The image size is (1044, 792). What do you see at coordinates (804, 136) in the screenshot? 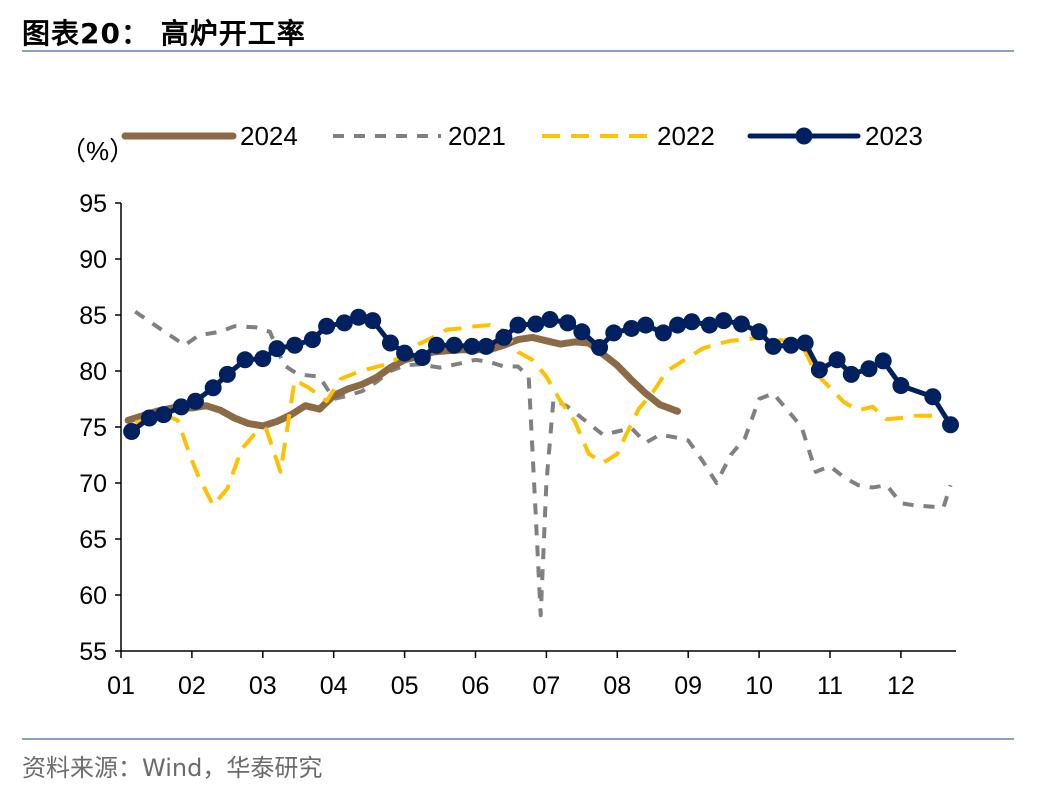
I see `legend-marker-2023` at bounding box center [804, 136].